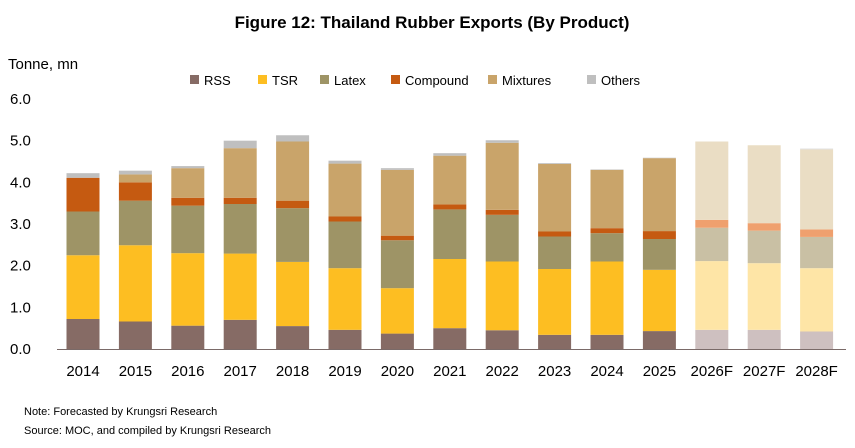 This screenshot has height=448, width=855. What do you see at coordinates (345, 339) in the screenshot?
I see `bar-segment-rss-2019` at bounding box center [345, 339].